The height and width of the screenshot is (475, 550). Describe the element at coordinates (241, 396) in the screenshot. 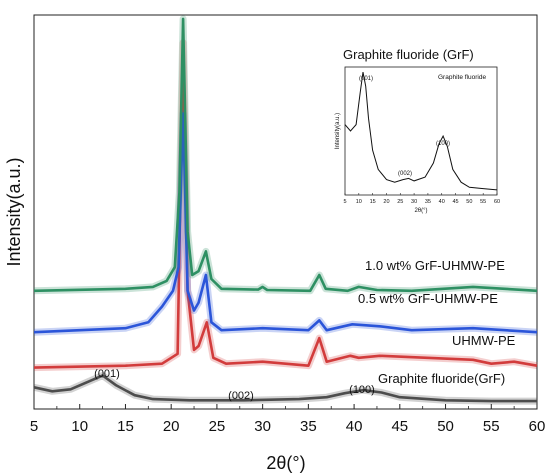

I see `peak-label-002: (002)` at that location.